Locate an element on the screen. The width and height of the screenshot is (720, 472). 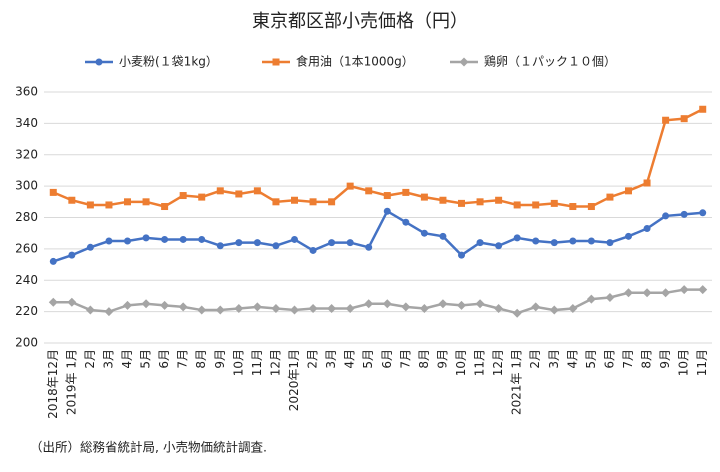
x-tick-label: 6月 is located at coordinates (387, 359).